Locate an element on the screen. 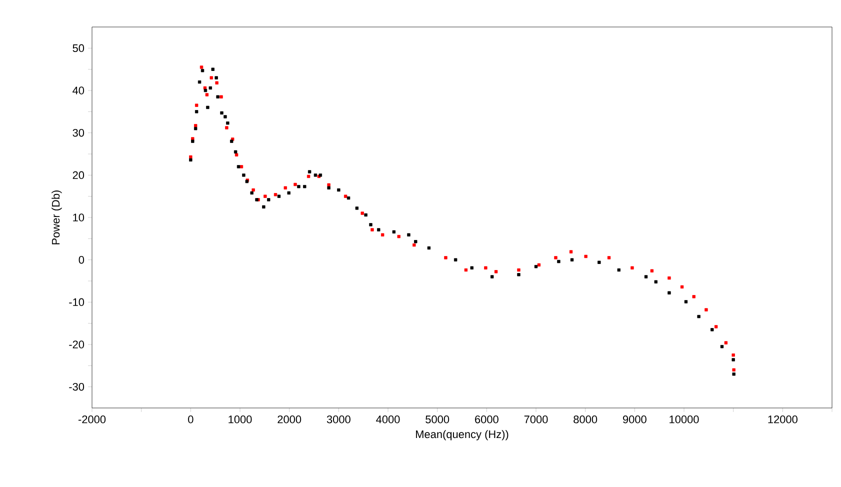  x-tick-label: 9000 is located at coordinates (634, 420).